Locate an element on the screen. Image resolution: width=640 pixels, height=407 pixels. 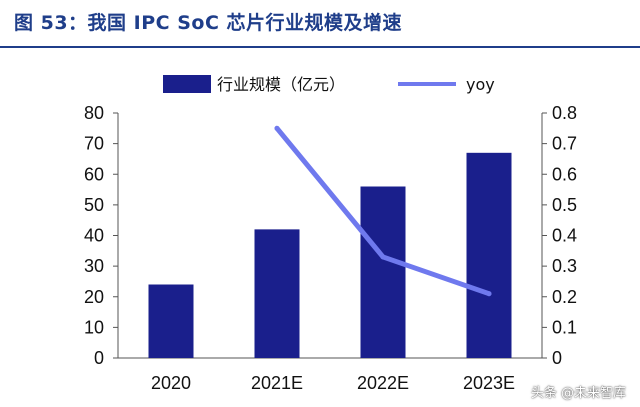
y-right-tick-label: 0.4 is located at coordinates (564, 236).